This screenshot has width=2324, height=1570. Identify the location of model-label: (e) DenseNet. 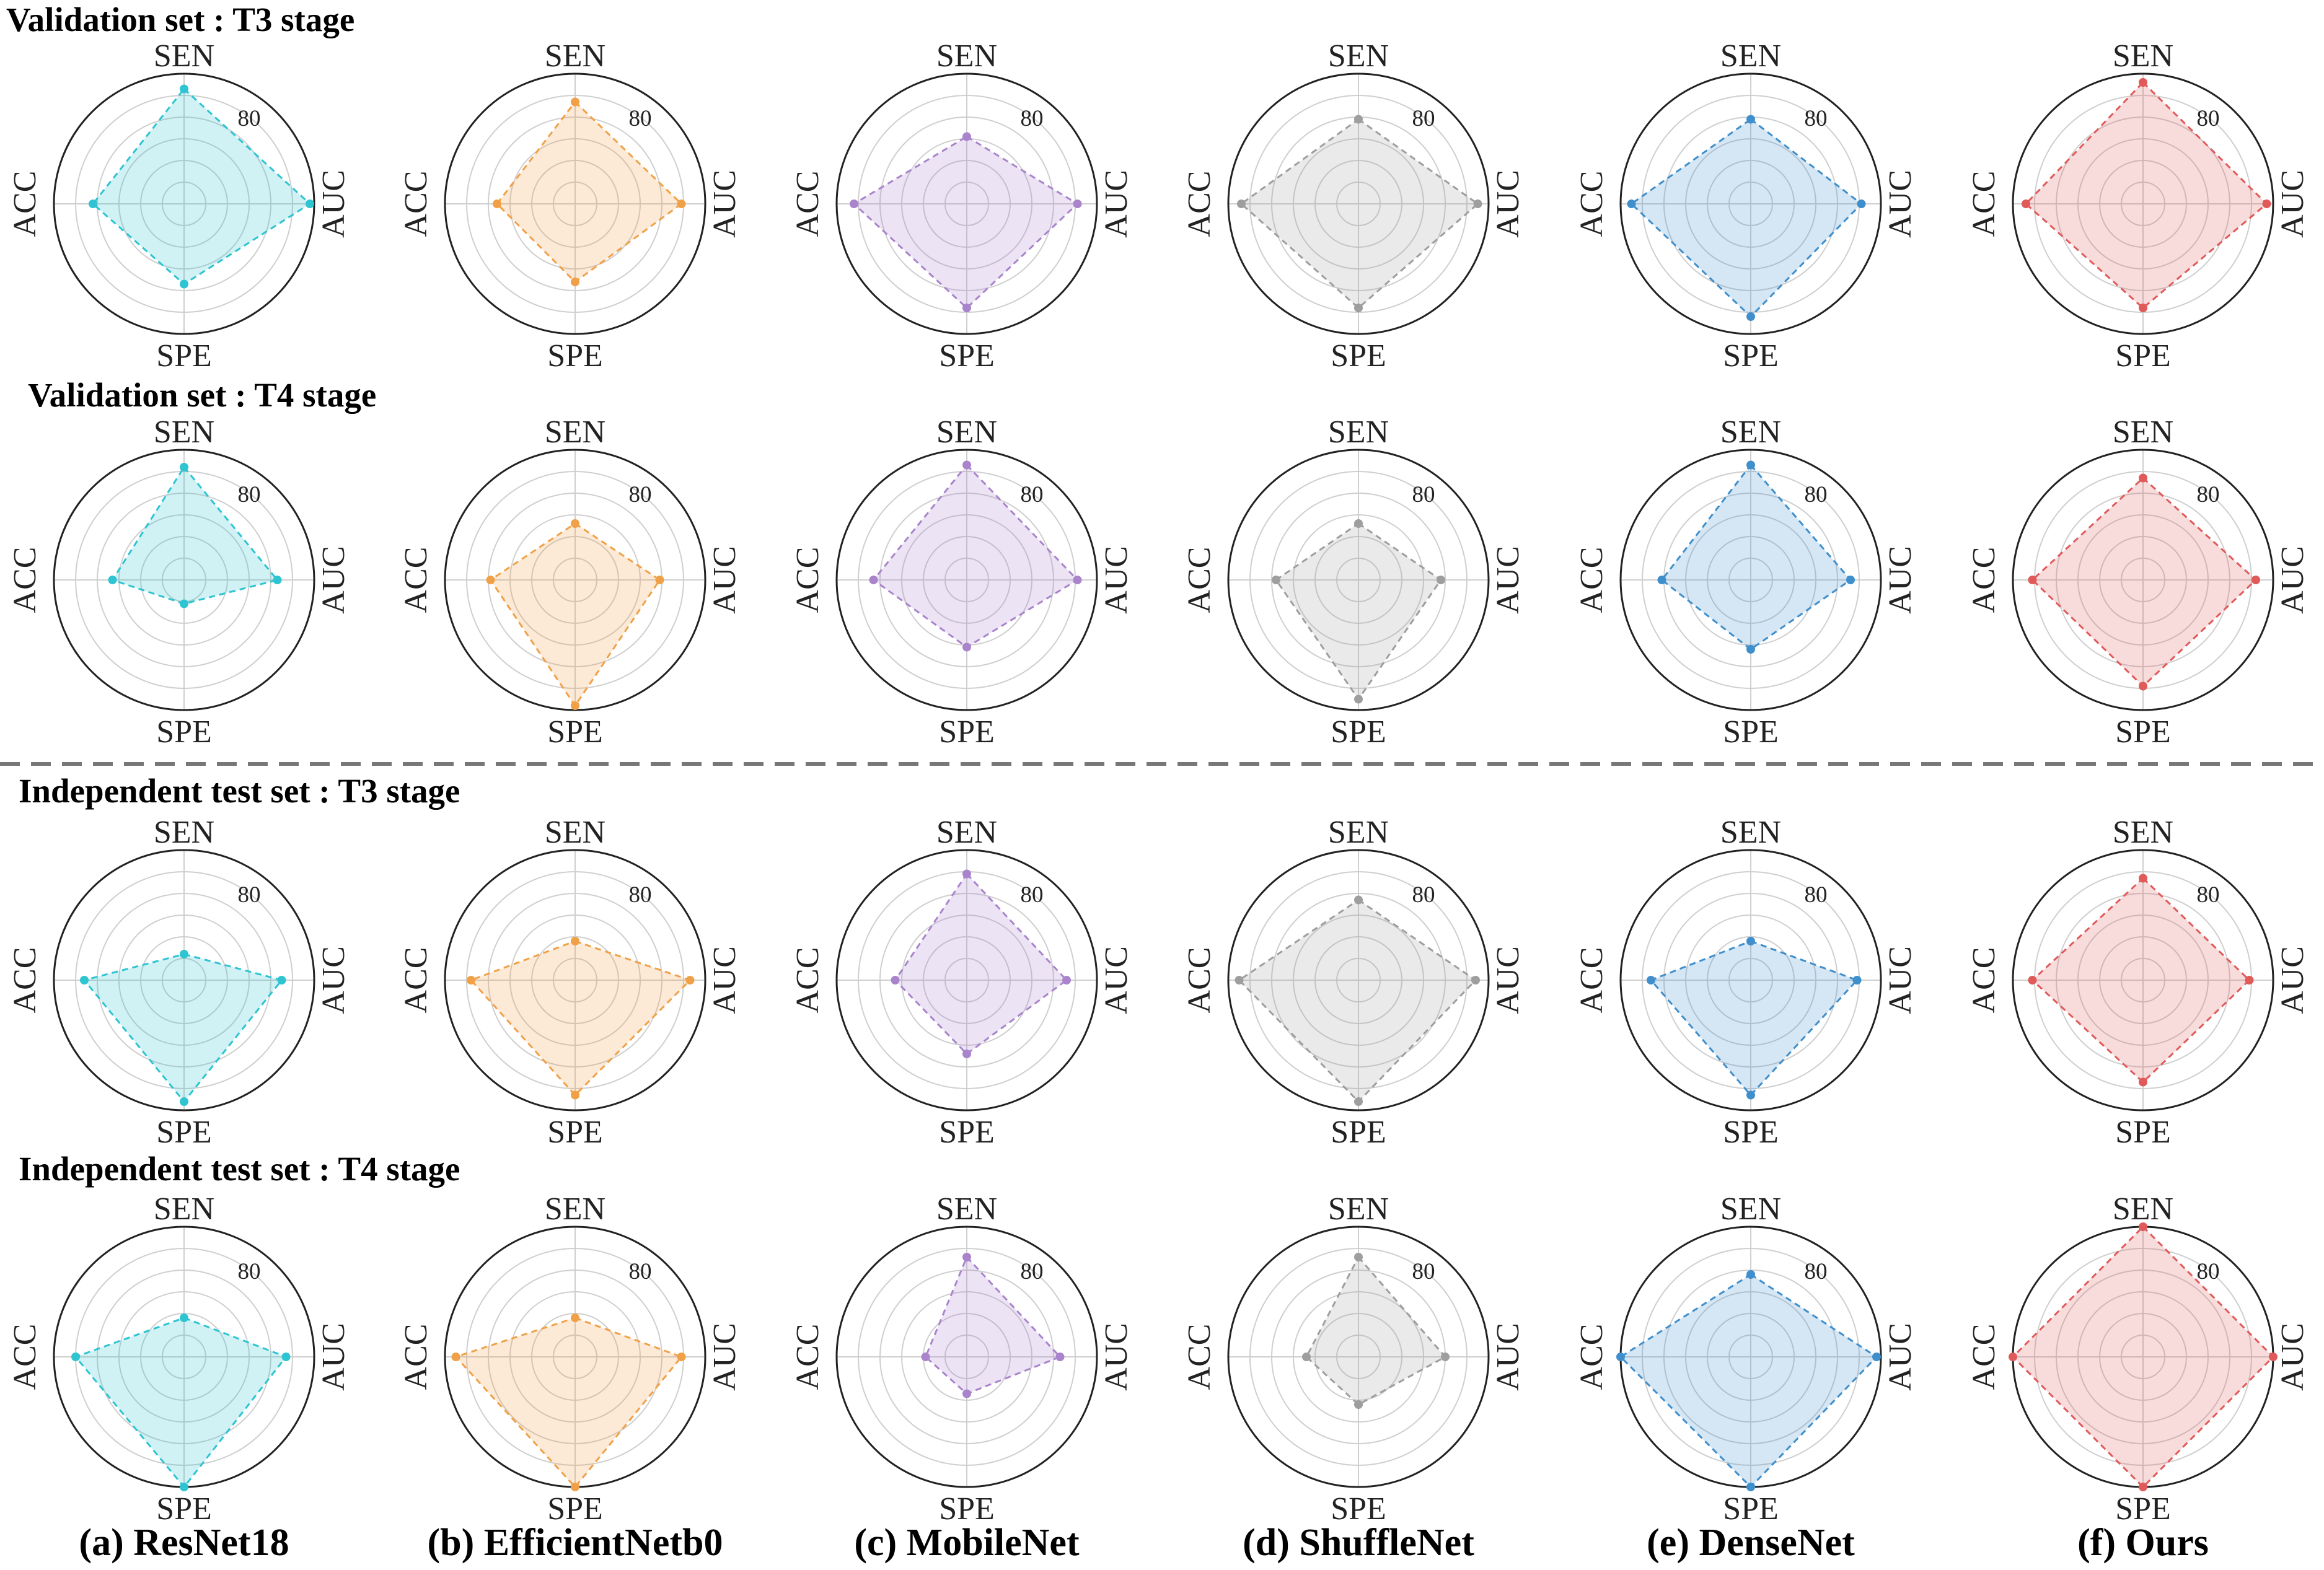
(1751, 1543).